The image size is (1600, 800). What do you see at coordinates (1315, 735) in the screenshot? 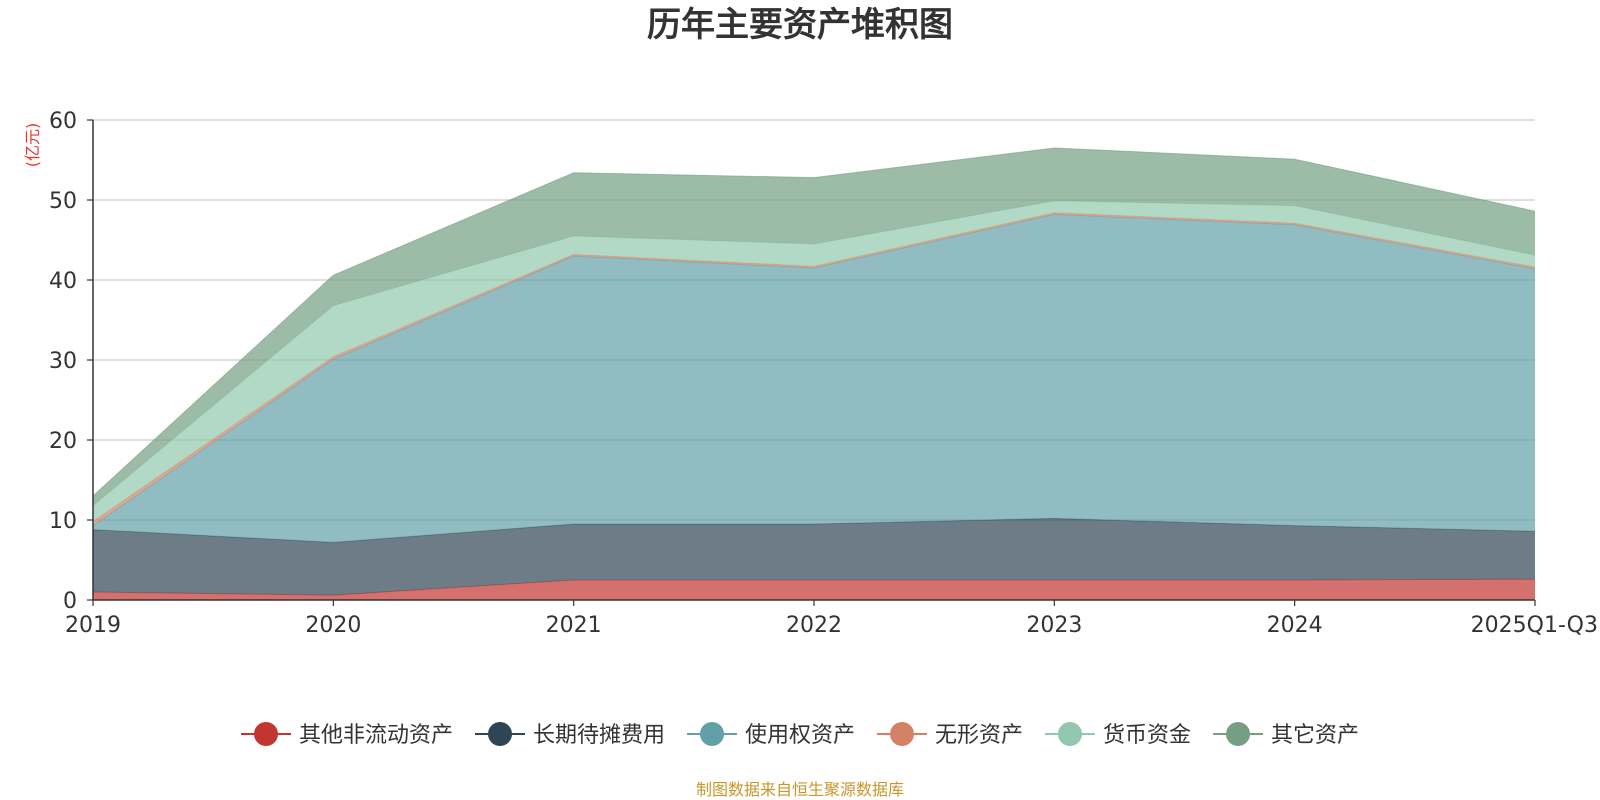
I see `legend-label: 其它资产` at bounding box center [1315, 735].